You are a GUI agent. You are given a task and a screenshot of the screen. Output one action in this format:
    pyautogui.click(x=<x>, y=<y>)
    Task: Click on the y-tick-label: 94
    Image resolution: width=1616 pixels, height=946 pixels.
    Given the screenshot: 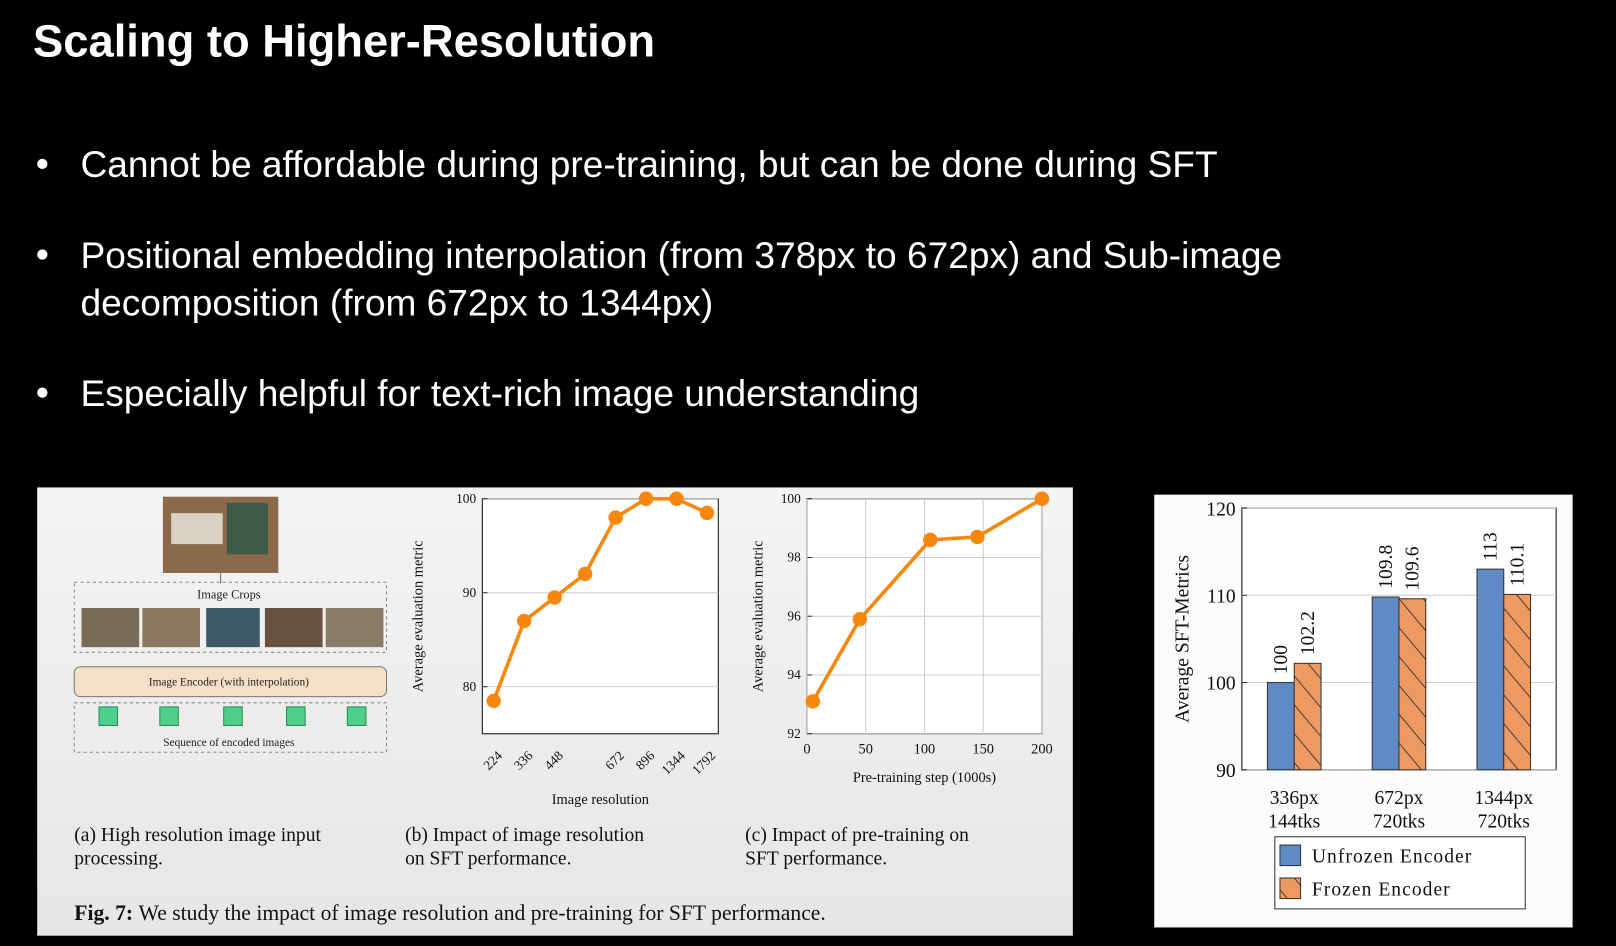 What is the action you would take?
    pyautogui.click(x=794, y=674)
    